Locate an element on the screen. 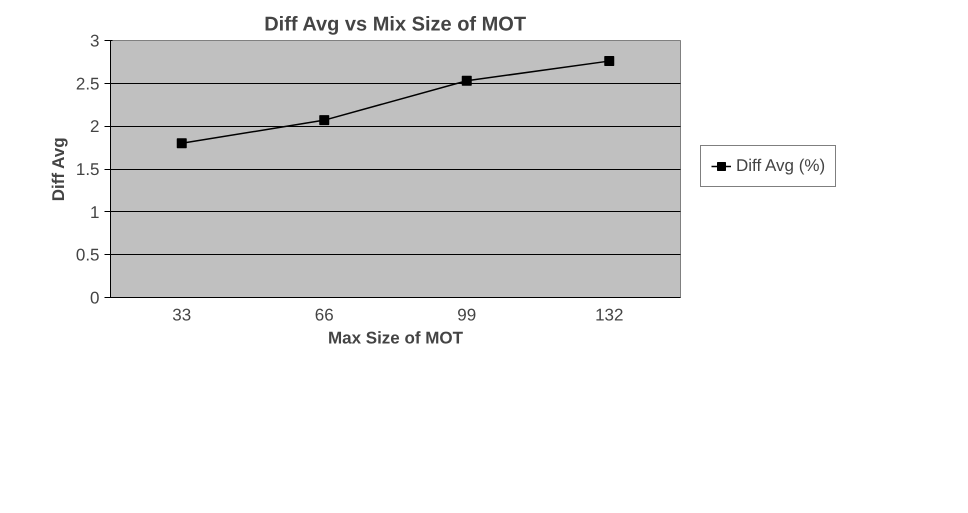  chart-title: Diff Avg vs Mix Size of MOT is located at coordinates (395, 25).